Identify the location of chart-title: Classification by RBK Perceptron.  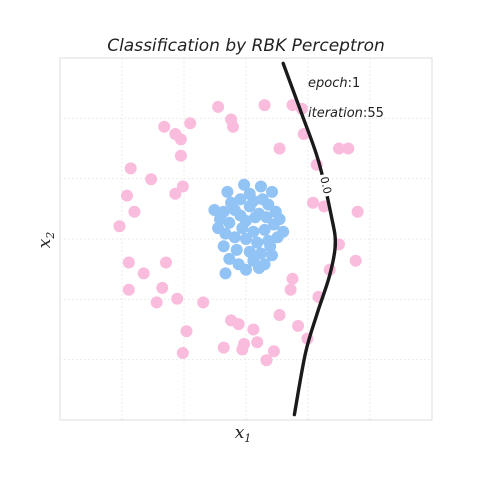
(246, 46).